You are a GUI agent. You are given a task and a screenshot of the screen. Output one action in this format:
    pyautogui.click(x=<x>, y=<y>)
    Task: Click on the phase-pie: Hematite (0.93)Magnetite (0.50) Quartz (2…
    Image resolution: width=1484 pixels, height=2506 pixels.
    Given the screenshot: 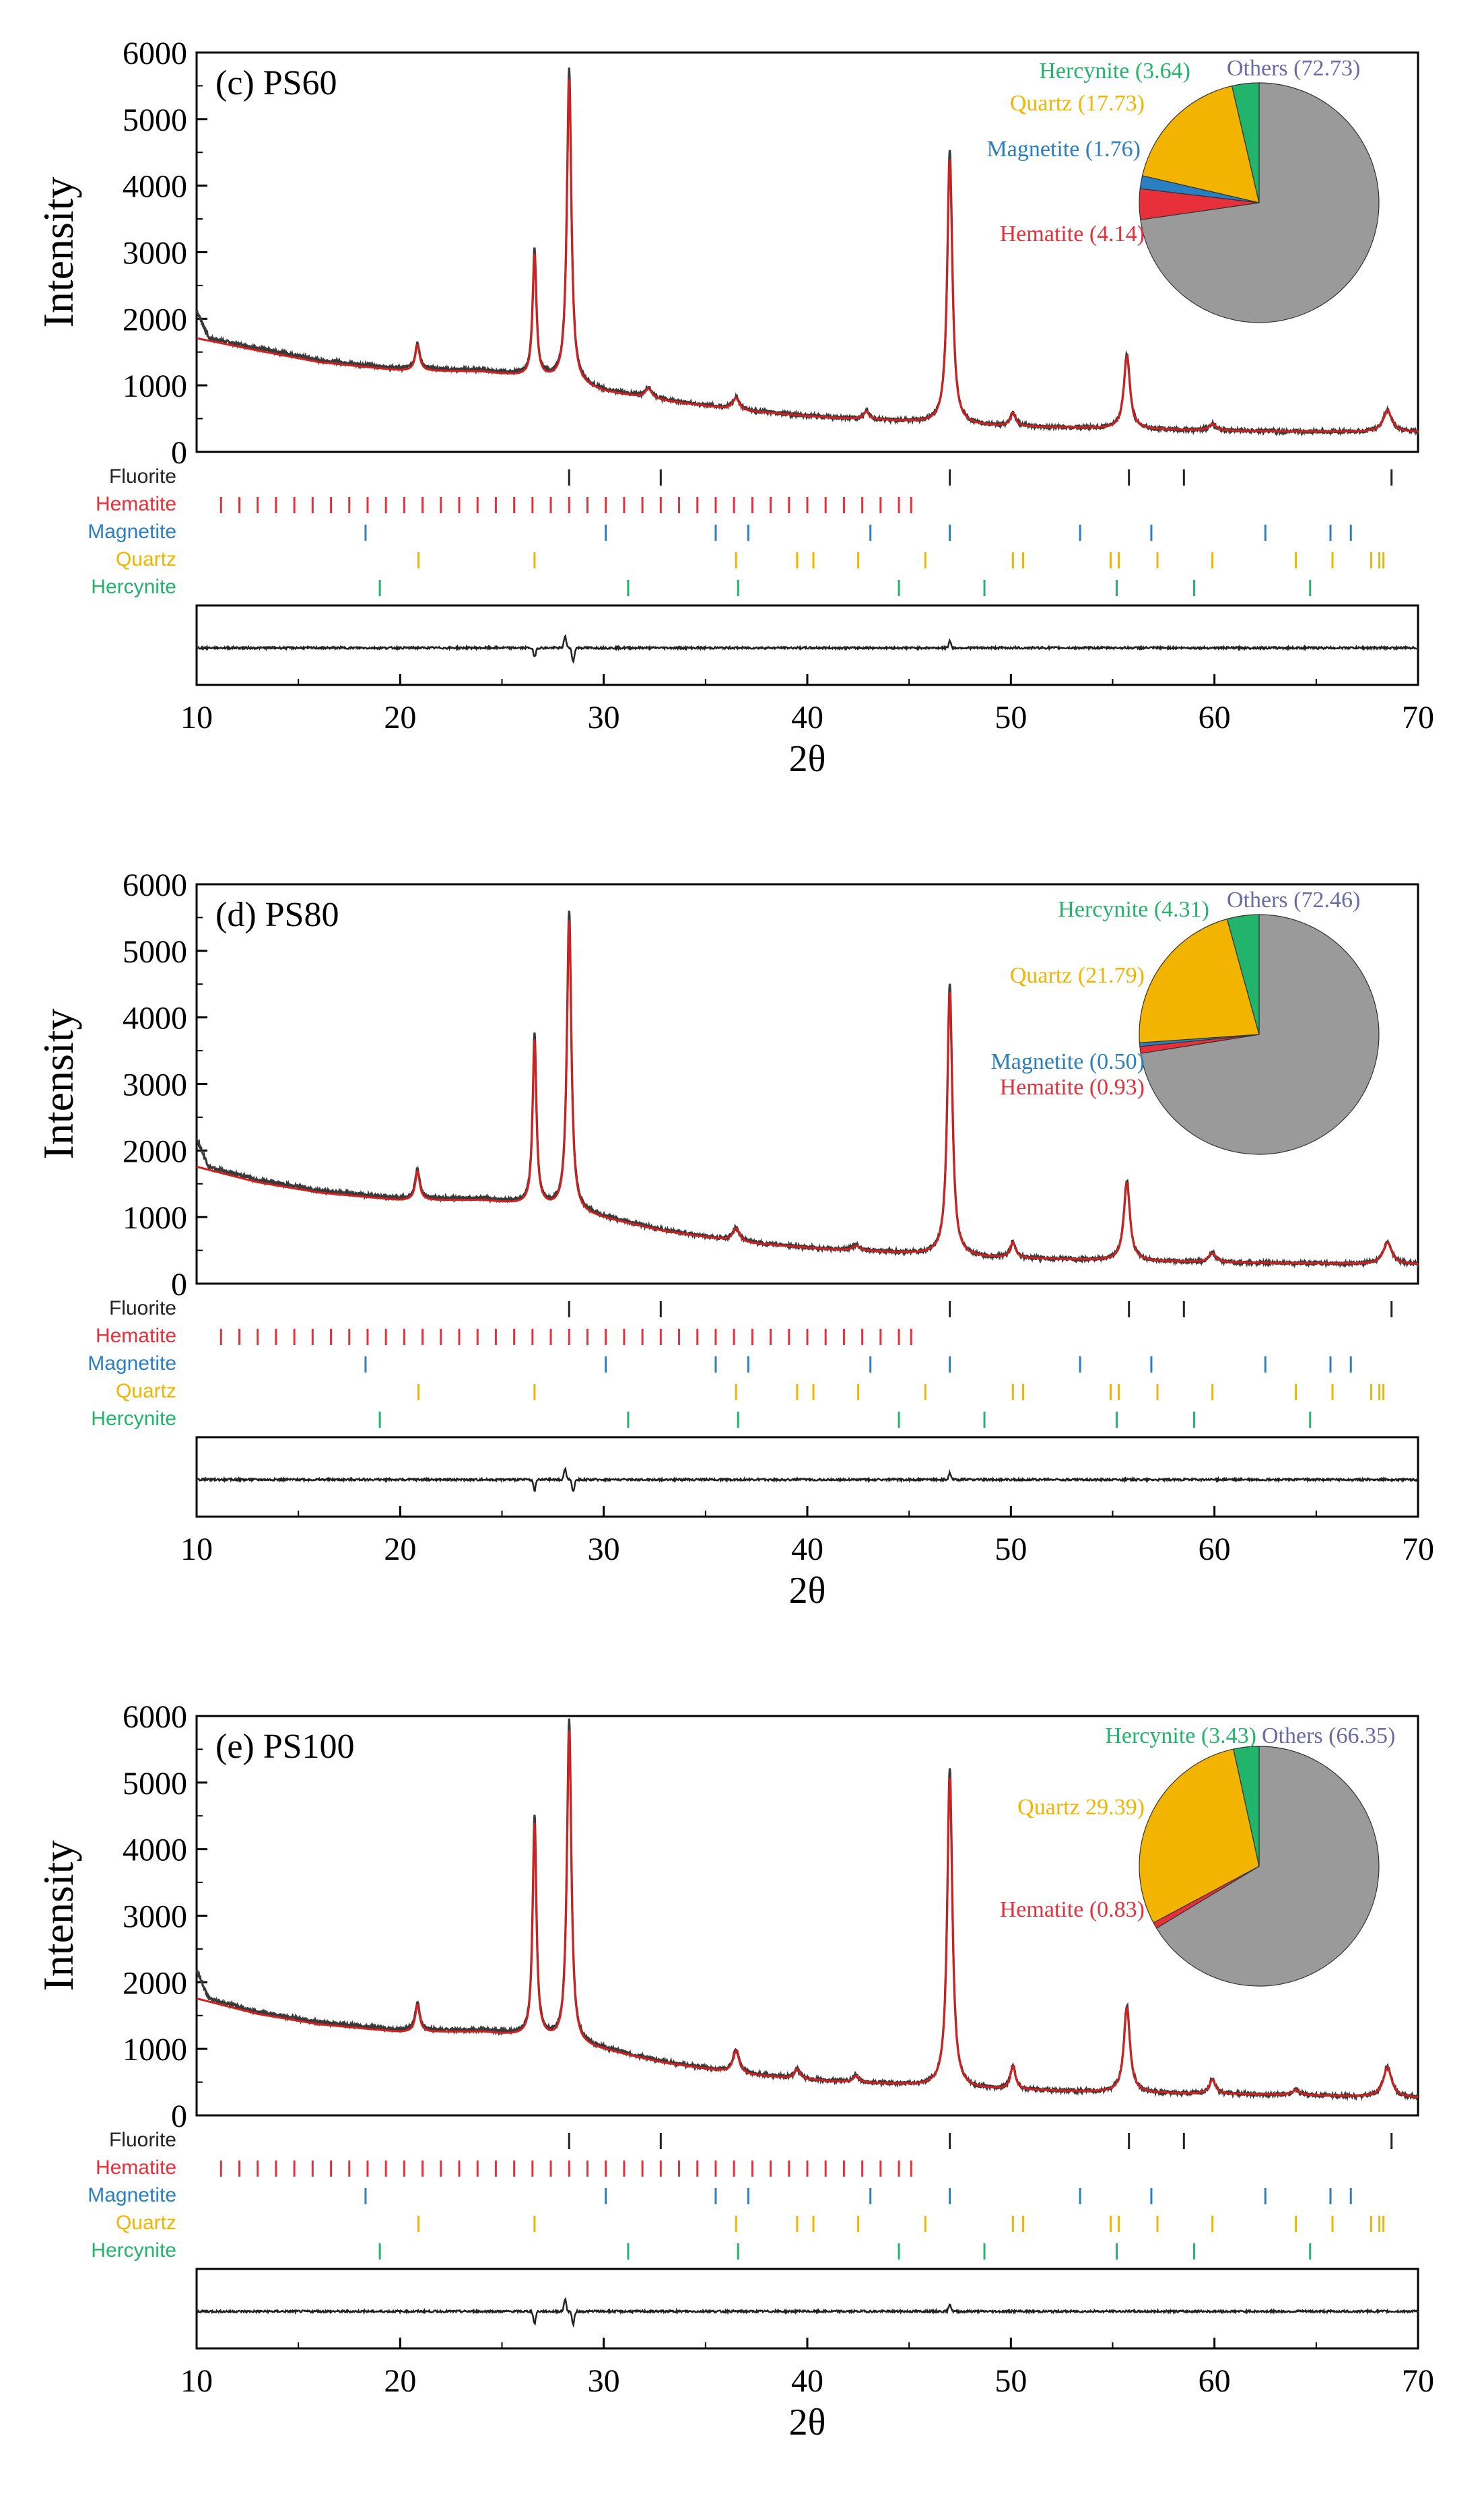 What is the action you would take?
    pyautogui.click(x=1185, y=1022)
    